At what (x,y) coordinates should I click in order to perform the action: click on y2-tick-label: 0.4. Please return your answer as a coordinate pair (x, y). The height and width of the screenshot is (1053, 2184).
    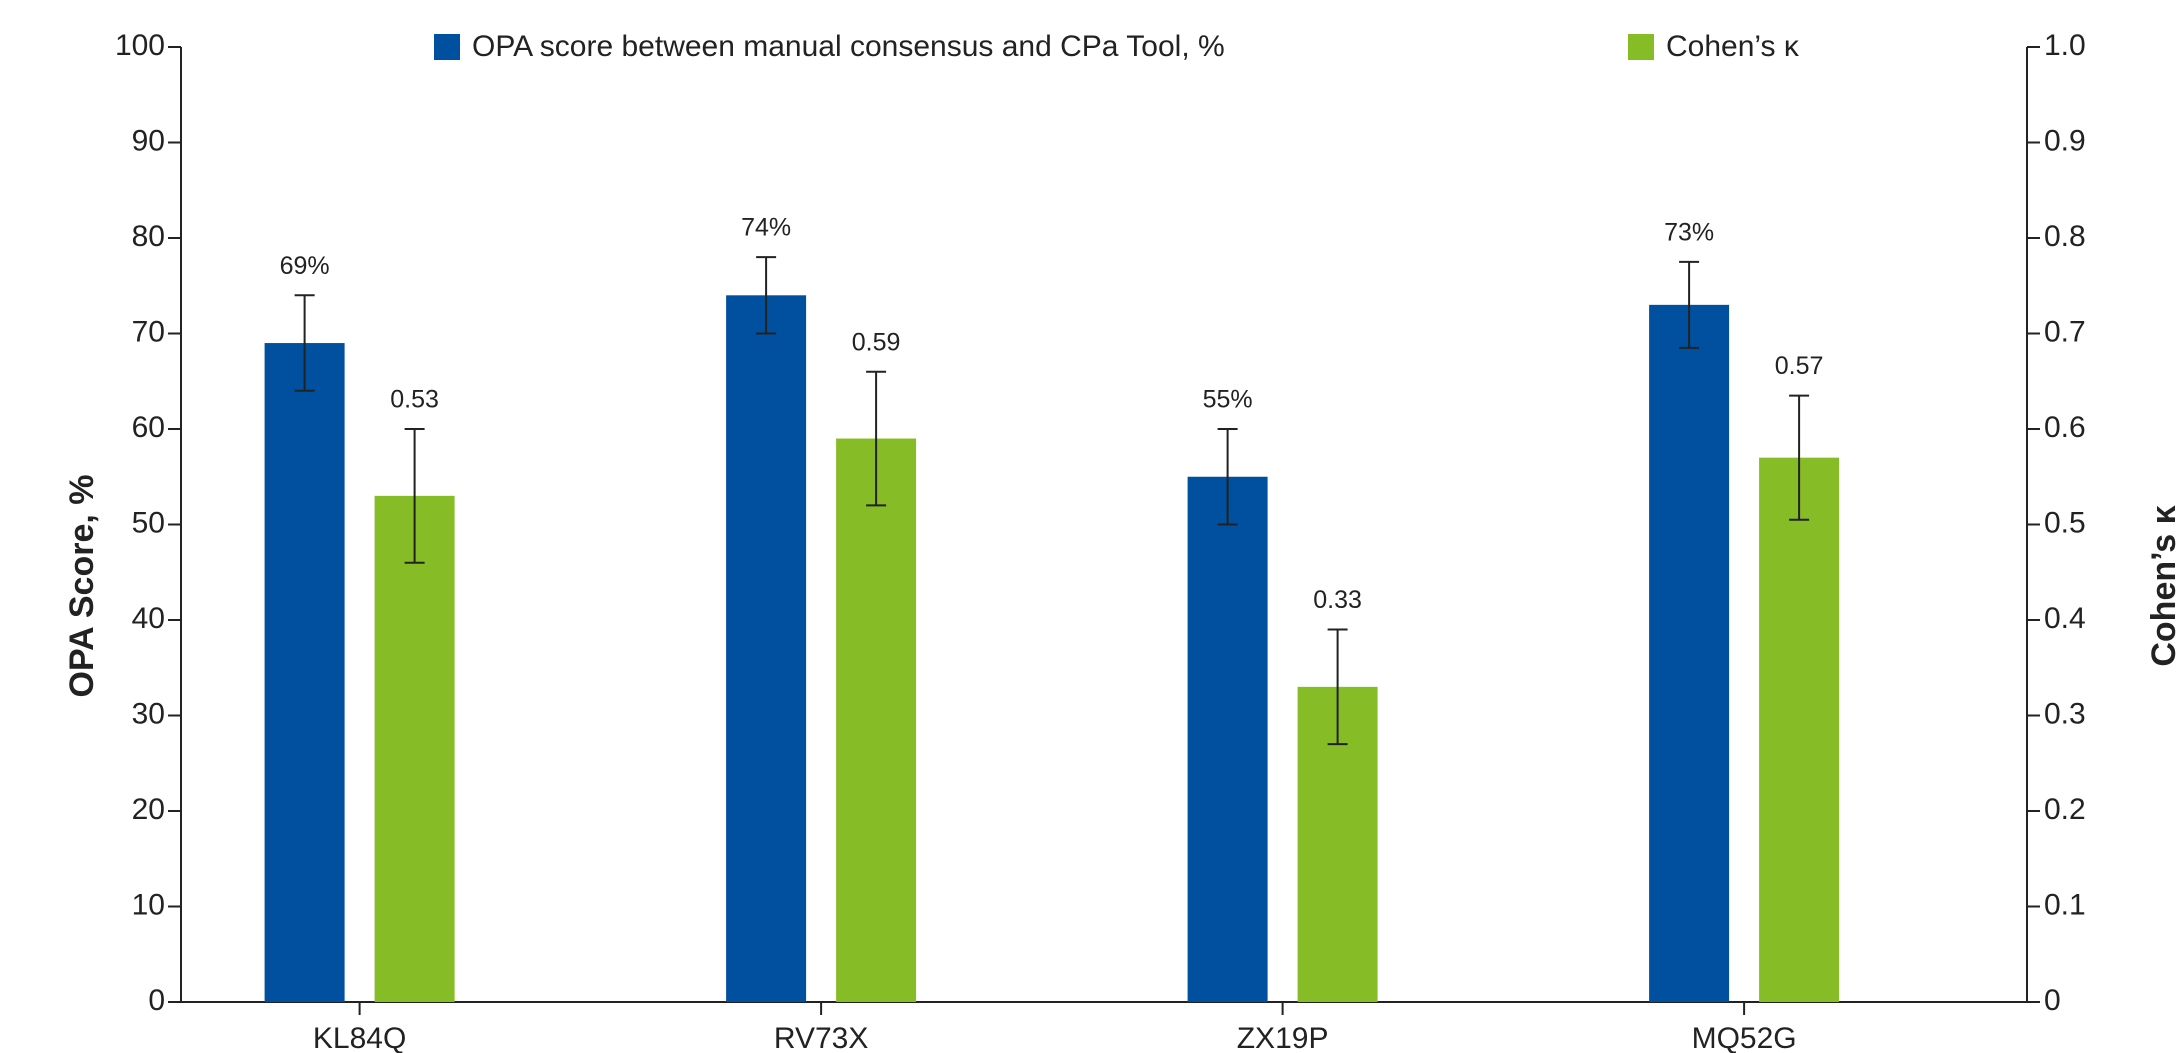
    Looking at the image, I should click on (2065, 618).